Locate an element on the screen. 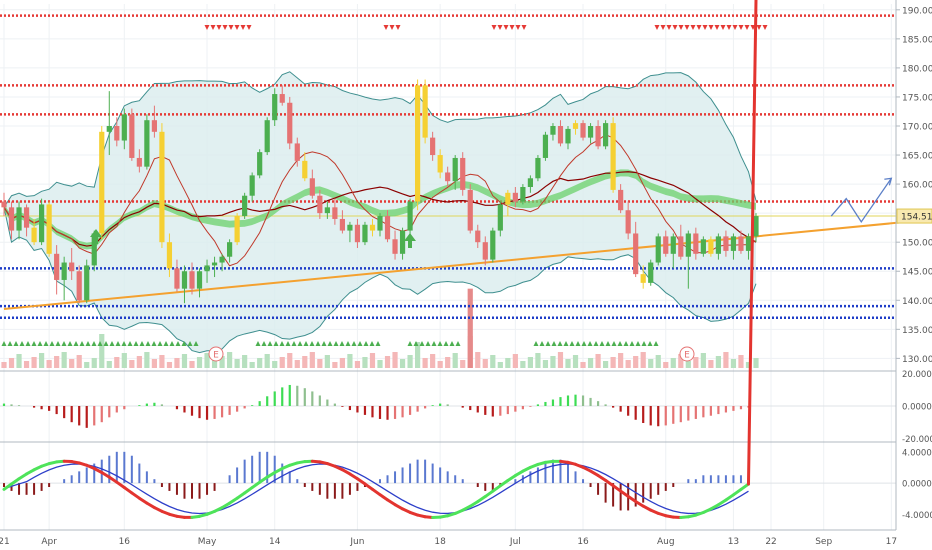  stoch-tick-label-0: 4.0000 is located at coordinates (917, 453).